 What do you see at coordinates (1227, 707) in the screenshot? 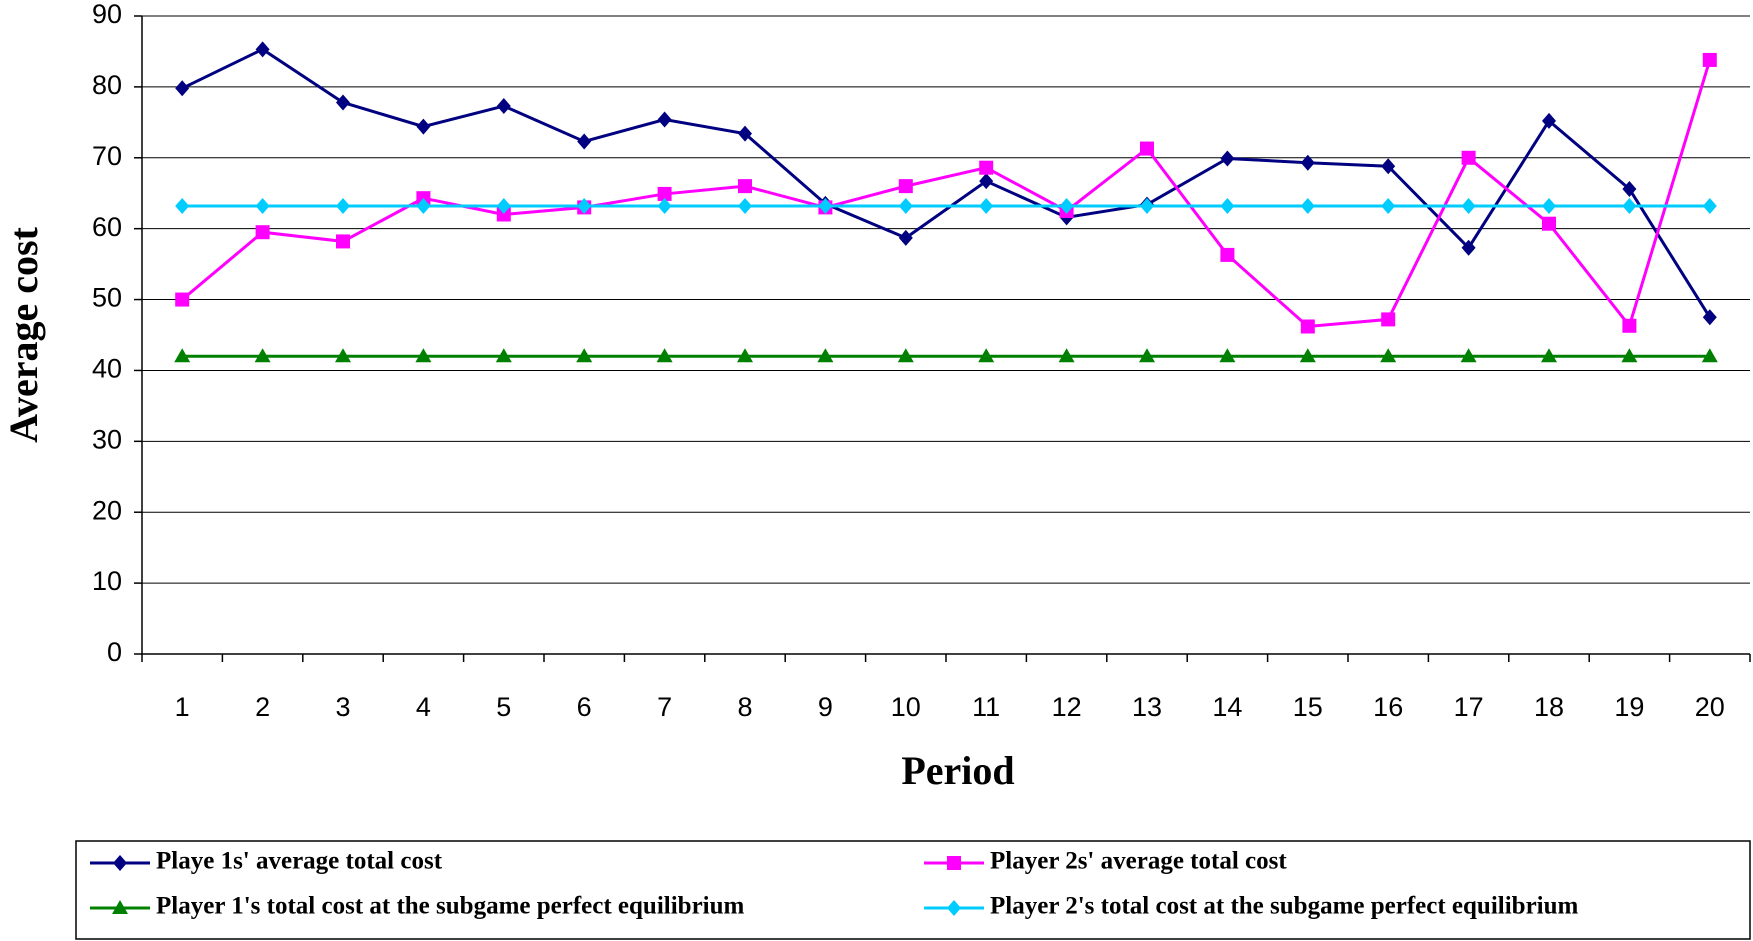
I see `x-tick-label: 14` at bounding box center [1227, 707].